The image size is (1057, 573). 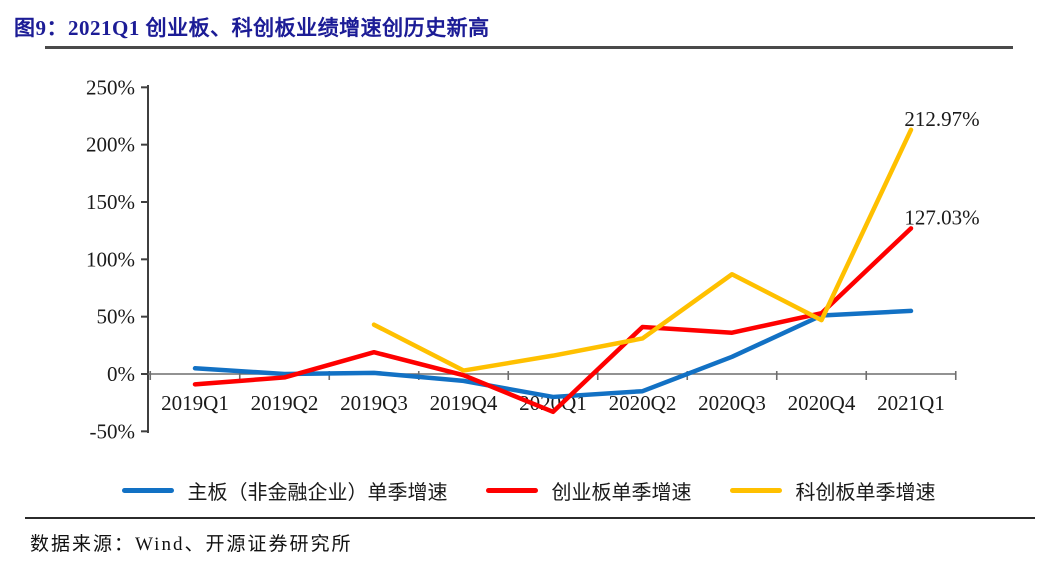 I want to click on legend-label: 创业板单季增速, so click(x=621, y=493).